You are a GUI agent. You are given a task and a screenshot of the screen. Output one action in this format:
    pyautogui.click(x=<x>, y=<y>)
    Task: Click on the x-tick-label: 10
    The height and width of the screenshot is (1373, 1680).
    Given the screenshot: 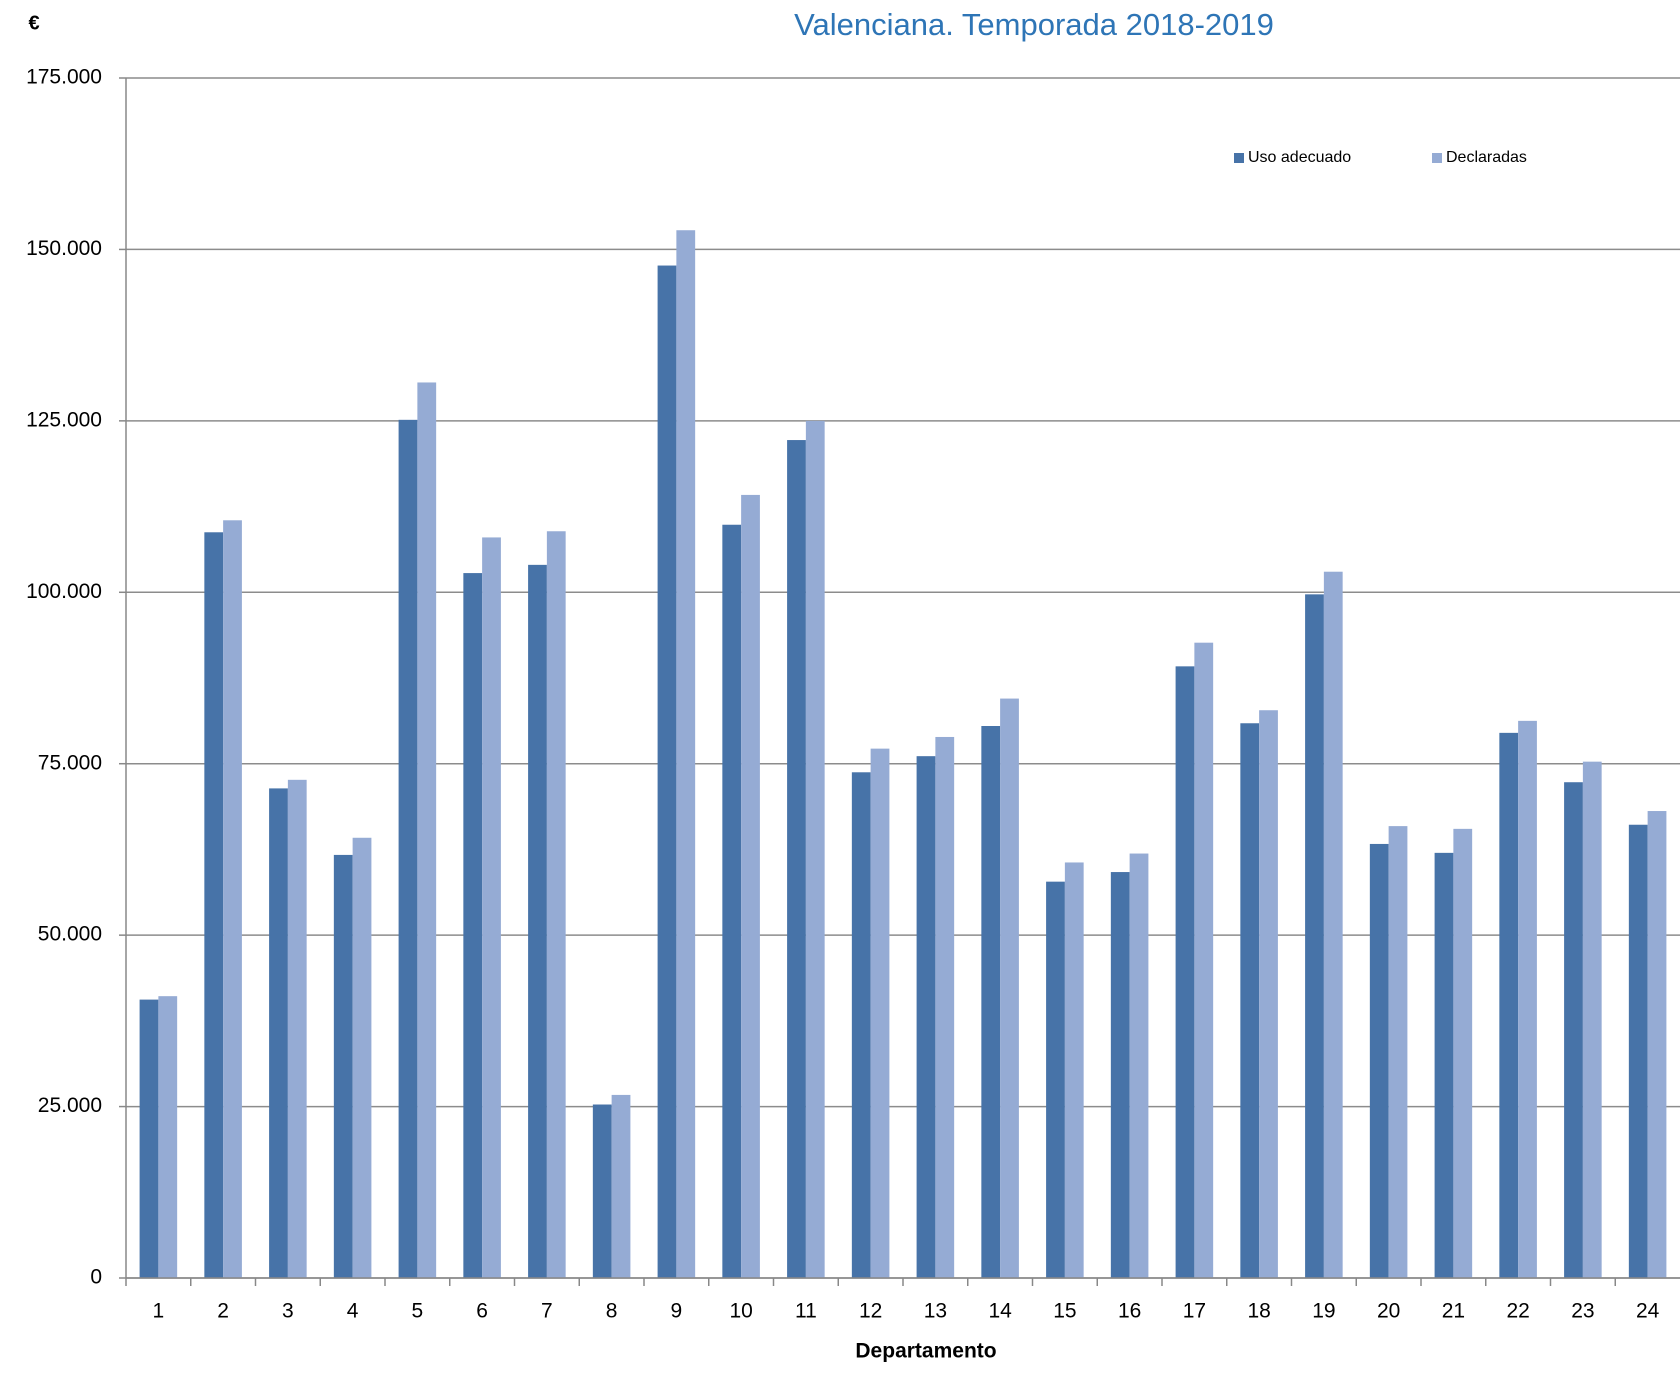 What is the action you would take?
    pyautogui.click(x=740, y=1311)
    